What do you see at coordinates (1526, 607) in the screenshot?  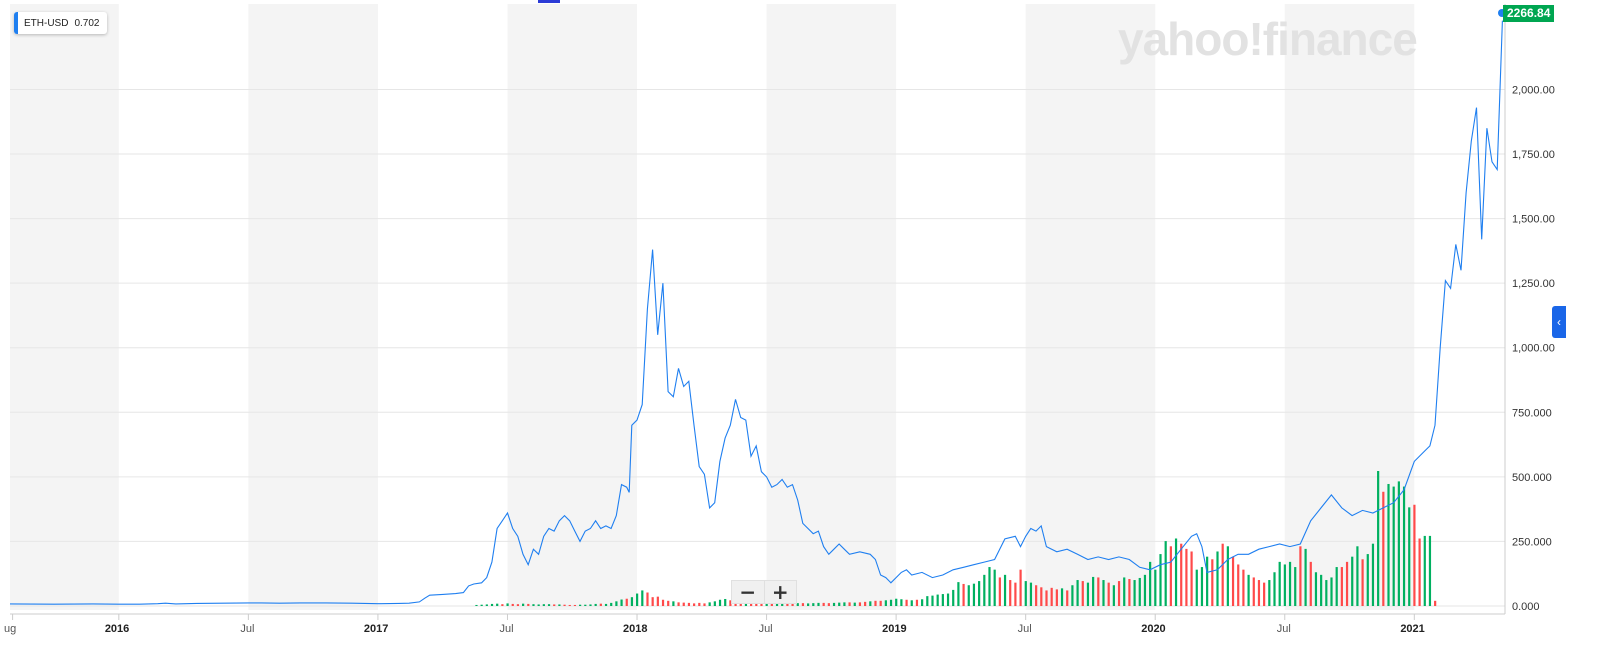 I see `y-tick-label: 0.000` at bounding box center [1526, 607].